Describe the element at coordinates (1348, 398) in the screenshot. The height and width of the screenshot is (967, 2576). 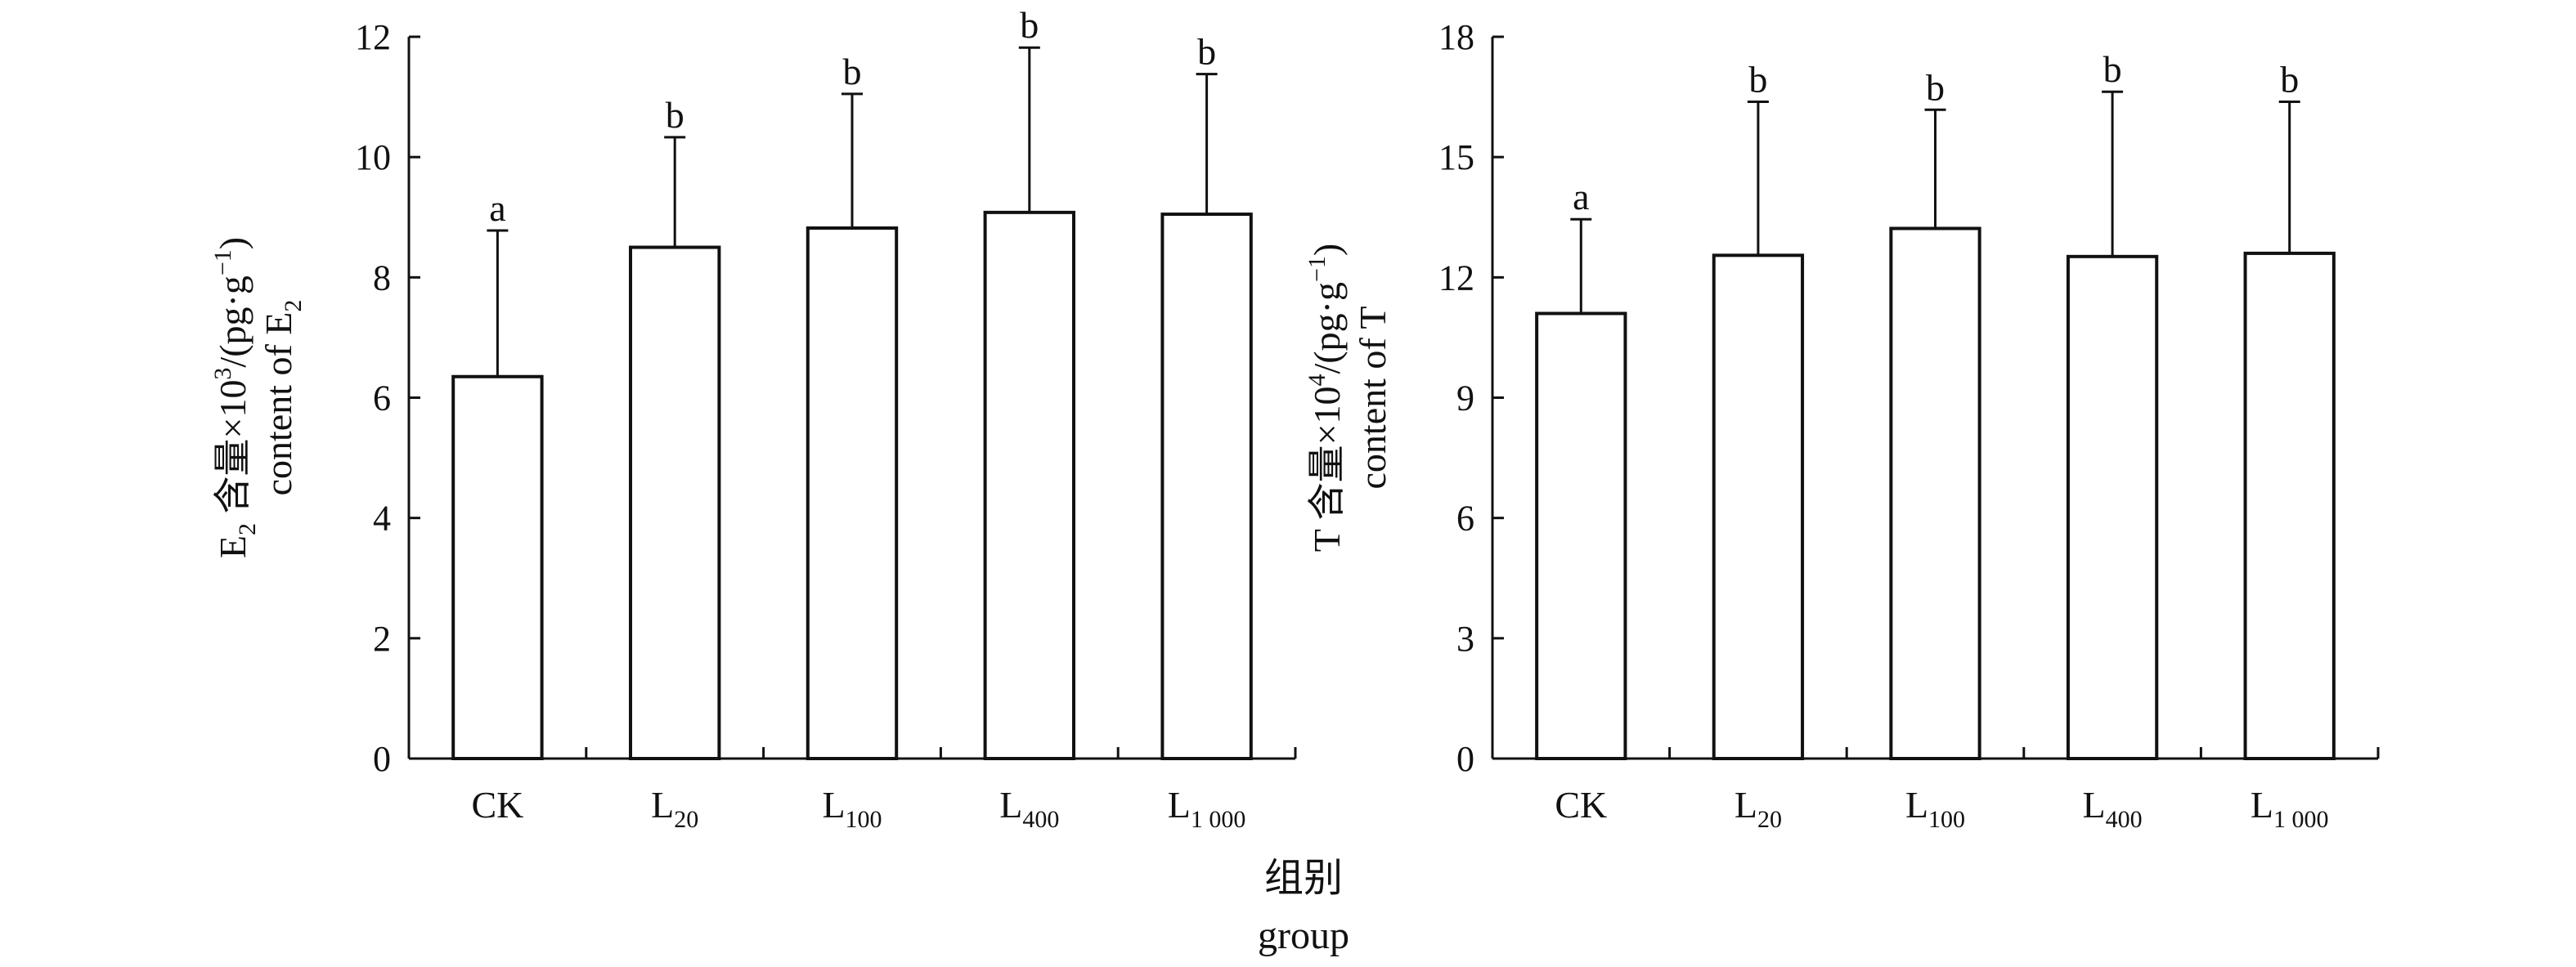
I see `y-axis-label: T 含量×104/(pg·g−1)content of T` at that location.